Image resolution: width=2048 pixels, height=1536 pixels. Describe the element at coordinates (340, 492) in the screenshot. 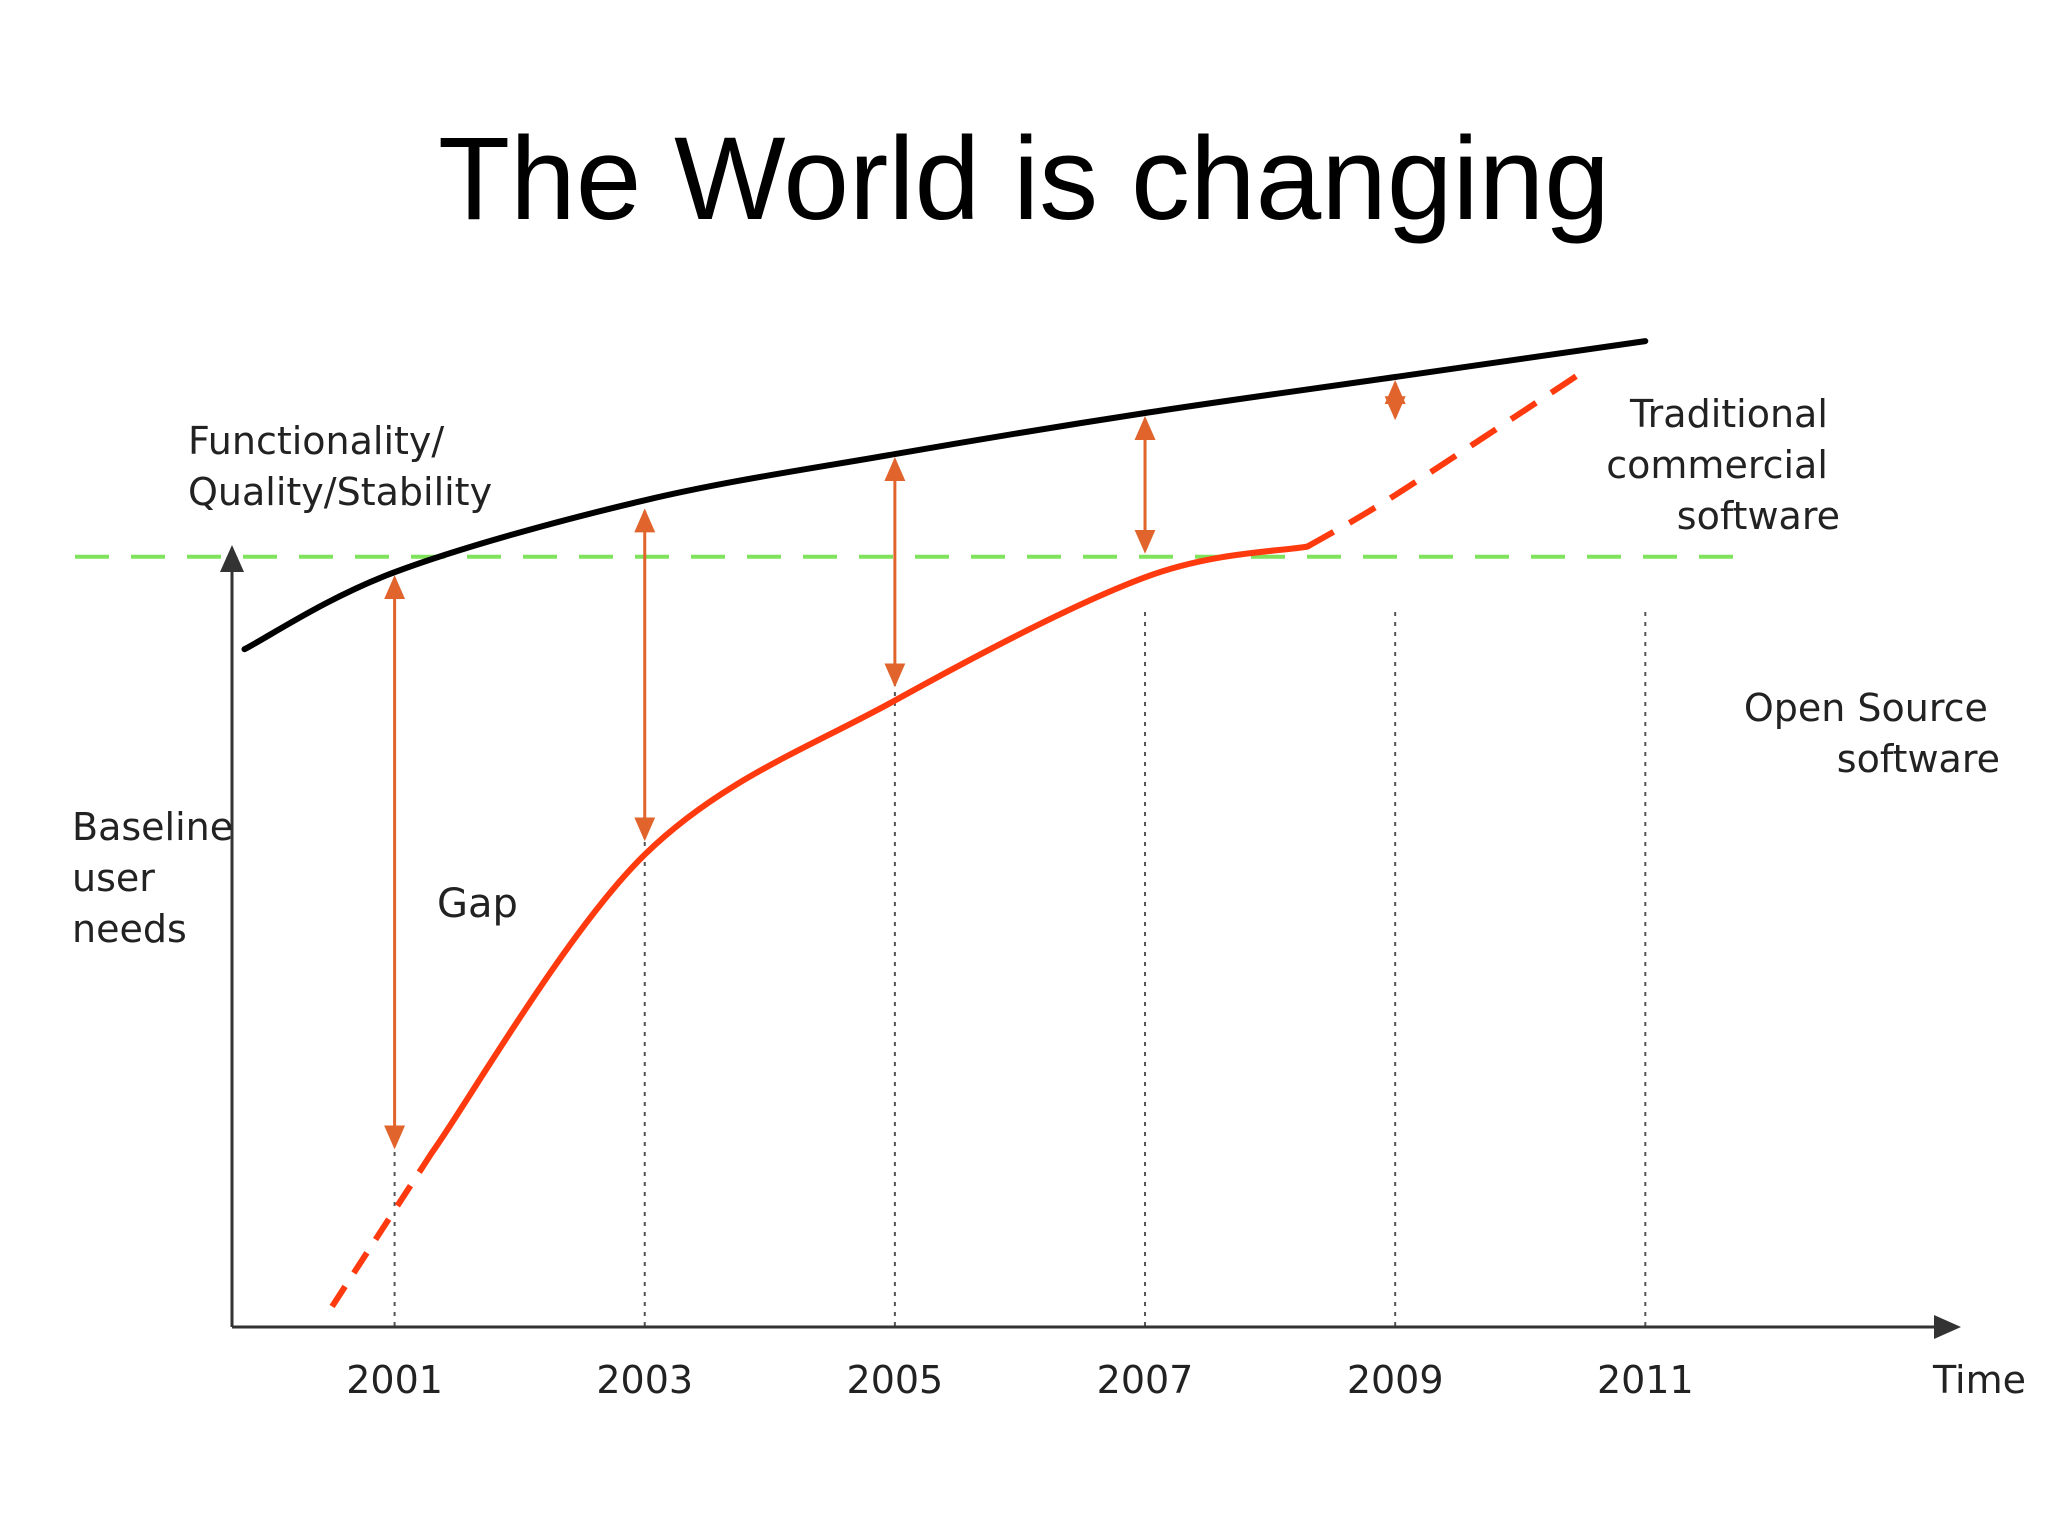

I see `y-axis-label-line2: Quality/Stability` at that location.